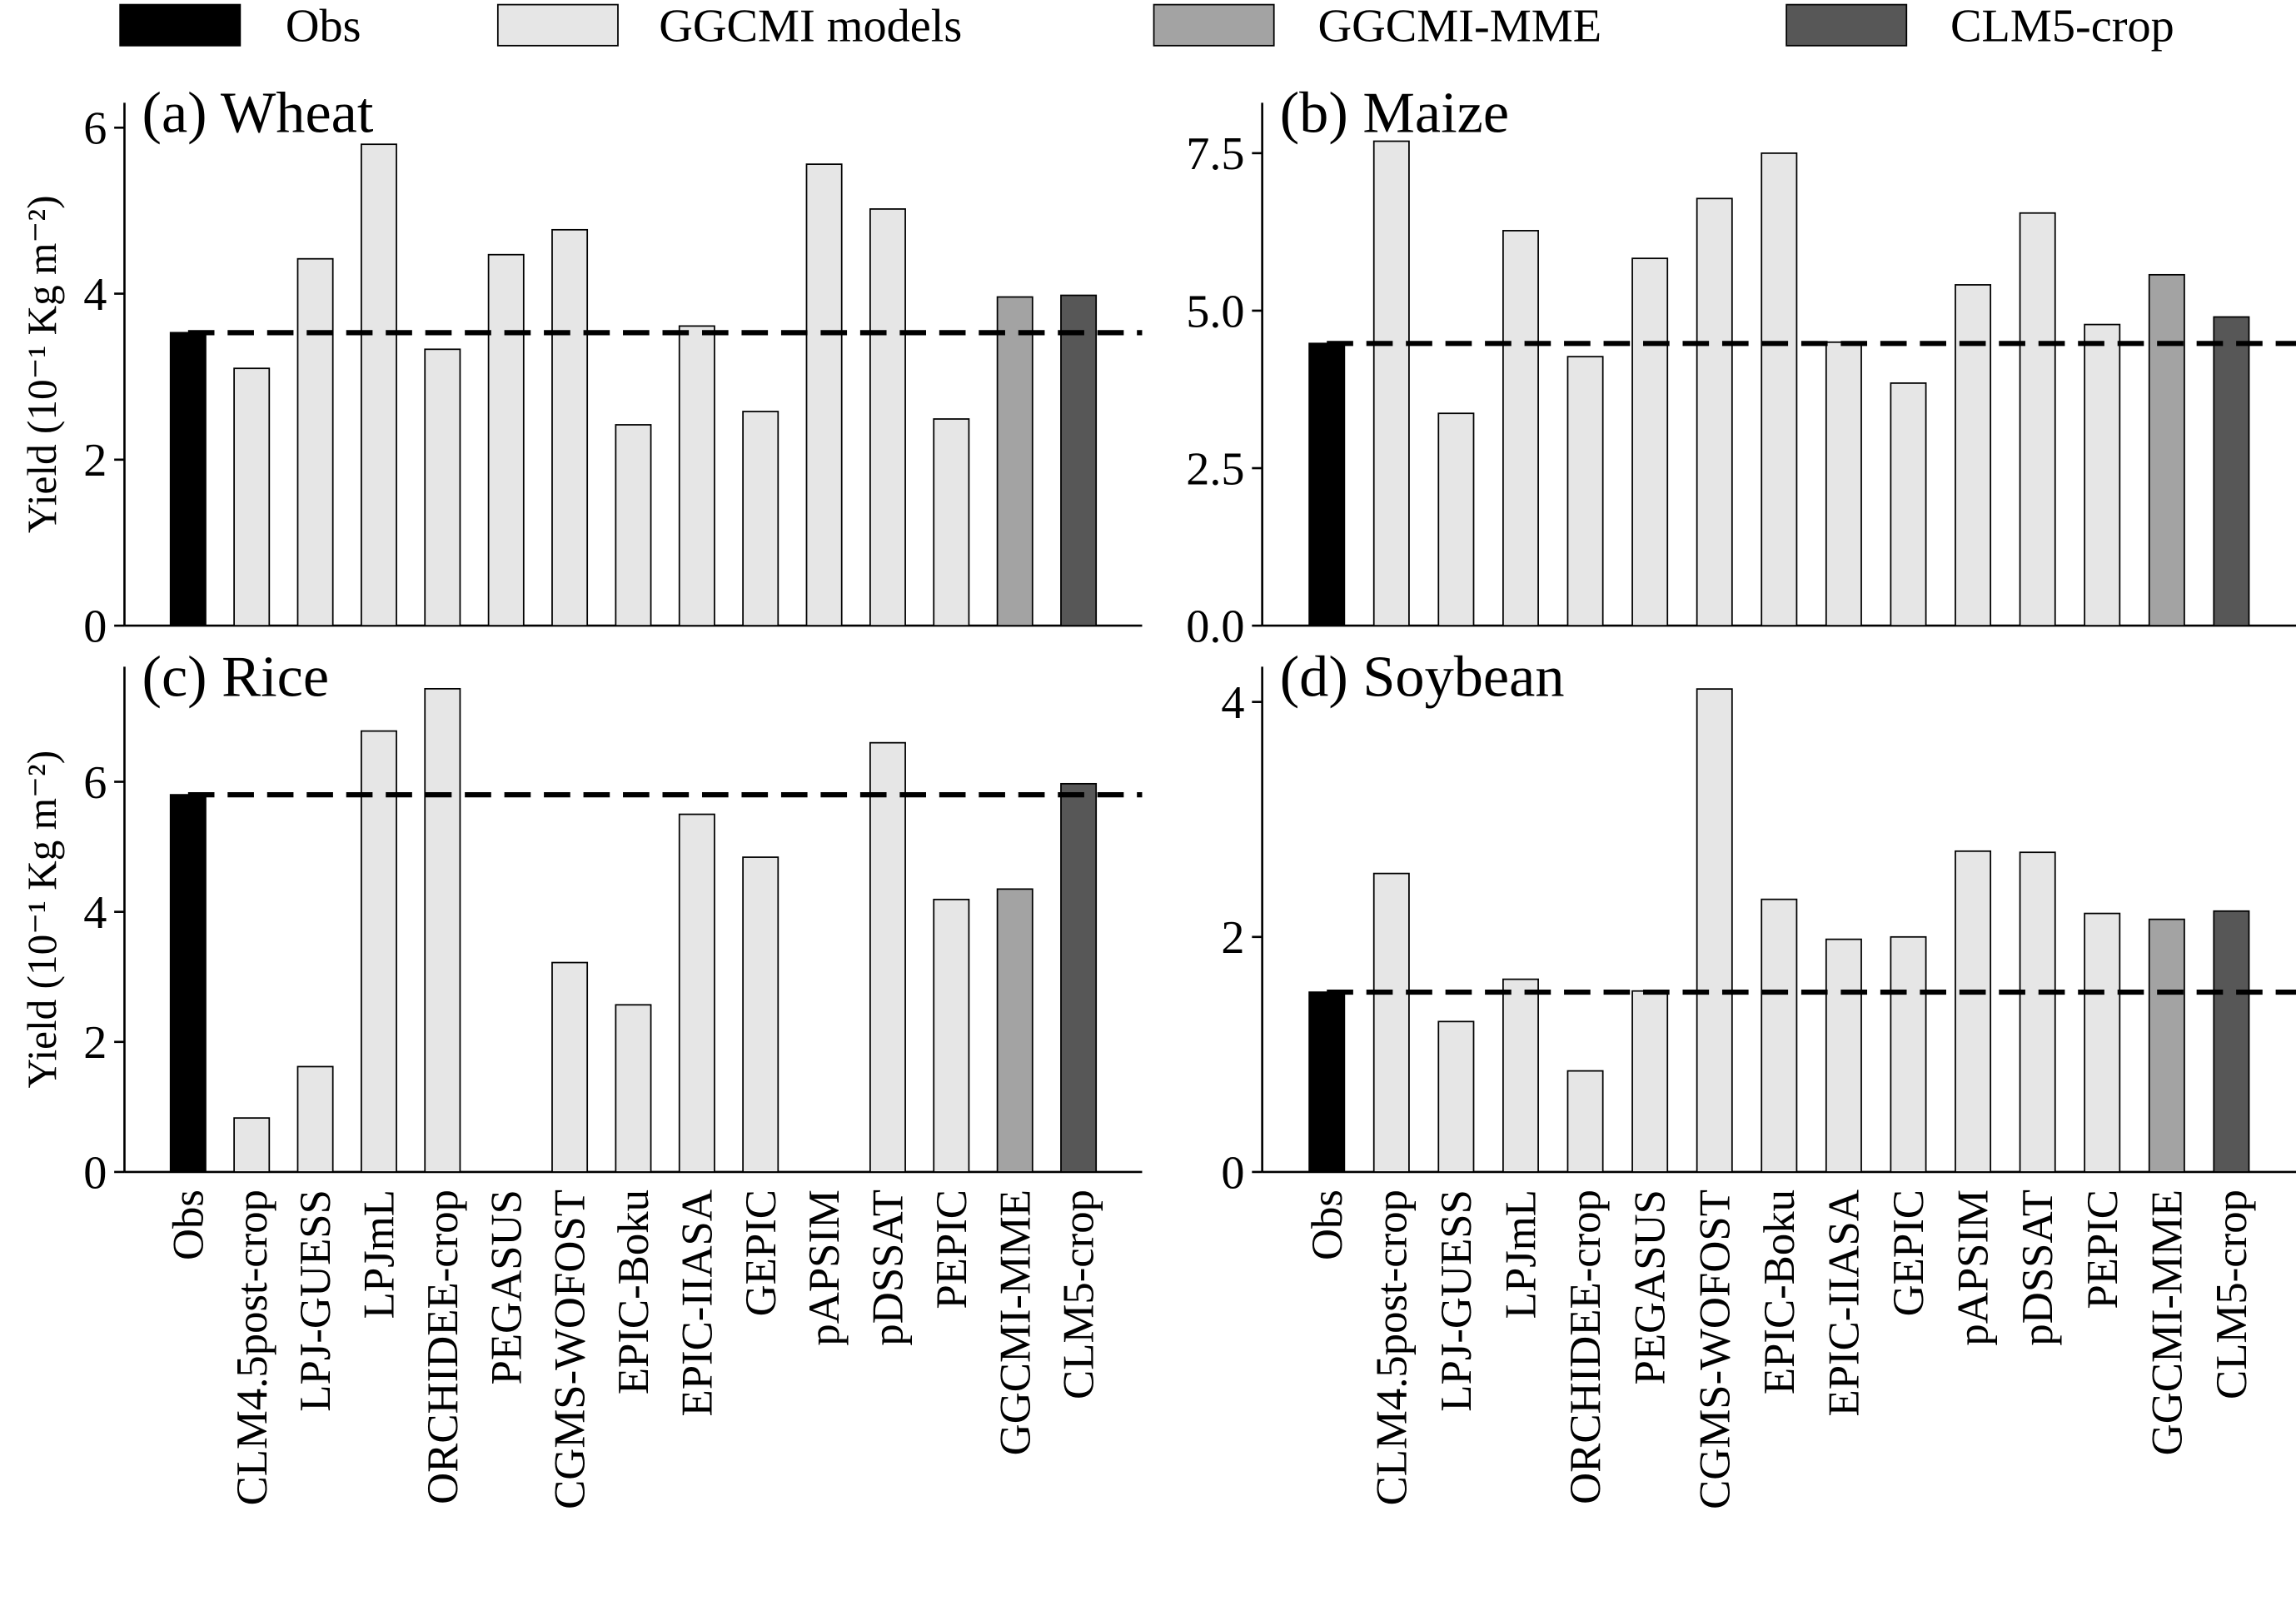 The height and width of the screenshot is (1616, 2296). I want to click on legend-label: GGCMI-MME, so click(1459, 26).